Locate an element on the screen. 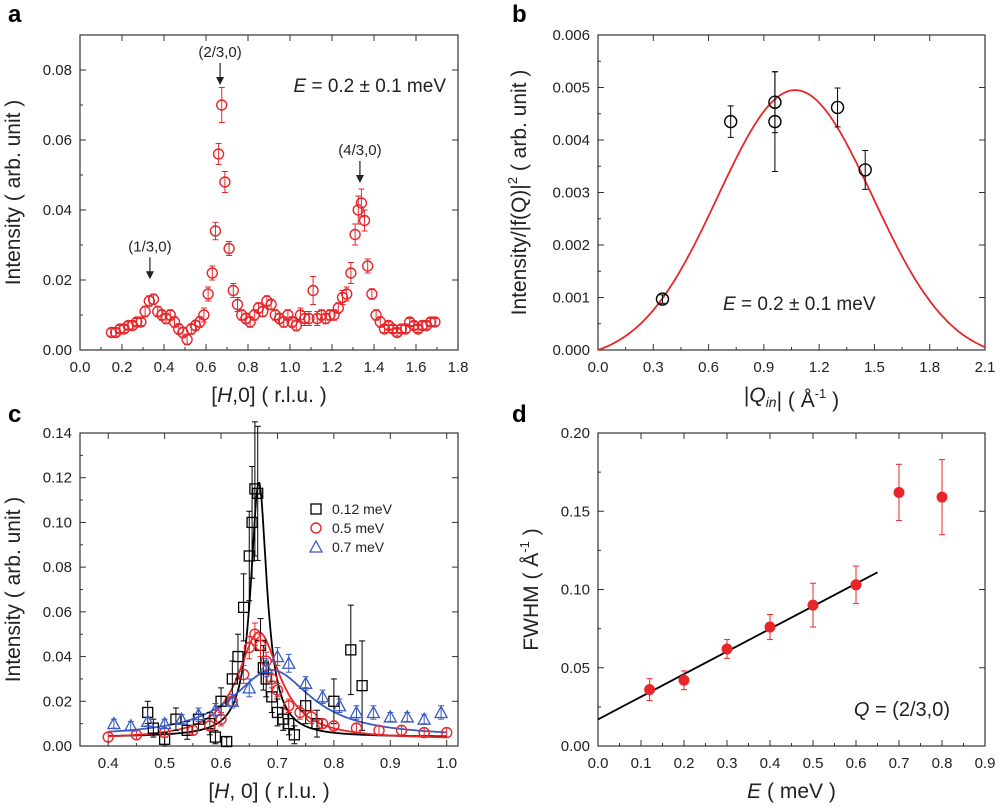 The image size is (1000, 809). x-tick-label-a: 1.6 is located at coordinates (416, 367).